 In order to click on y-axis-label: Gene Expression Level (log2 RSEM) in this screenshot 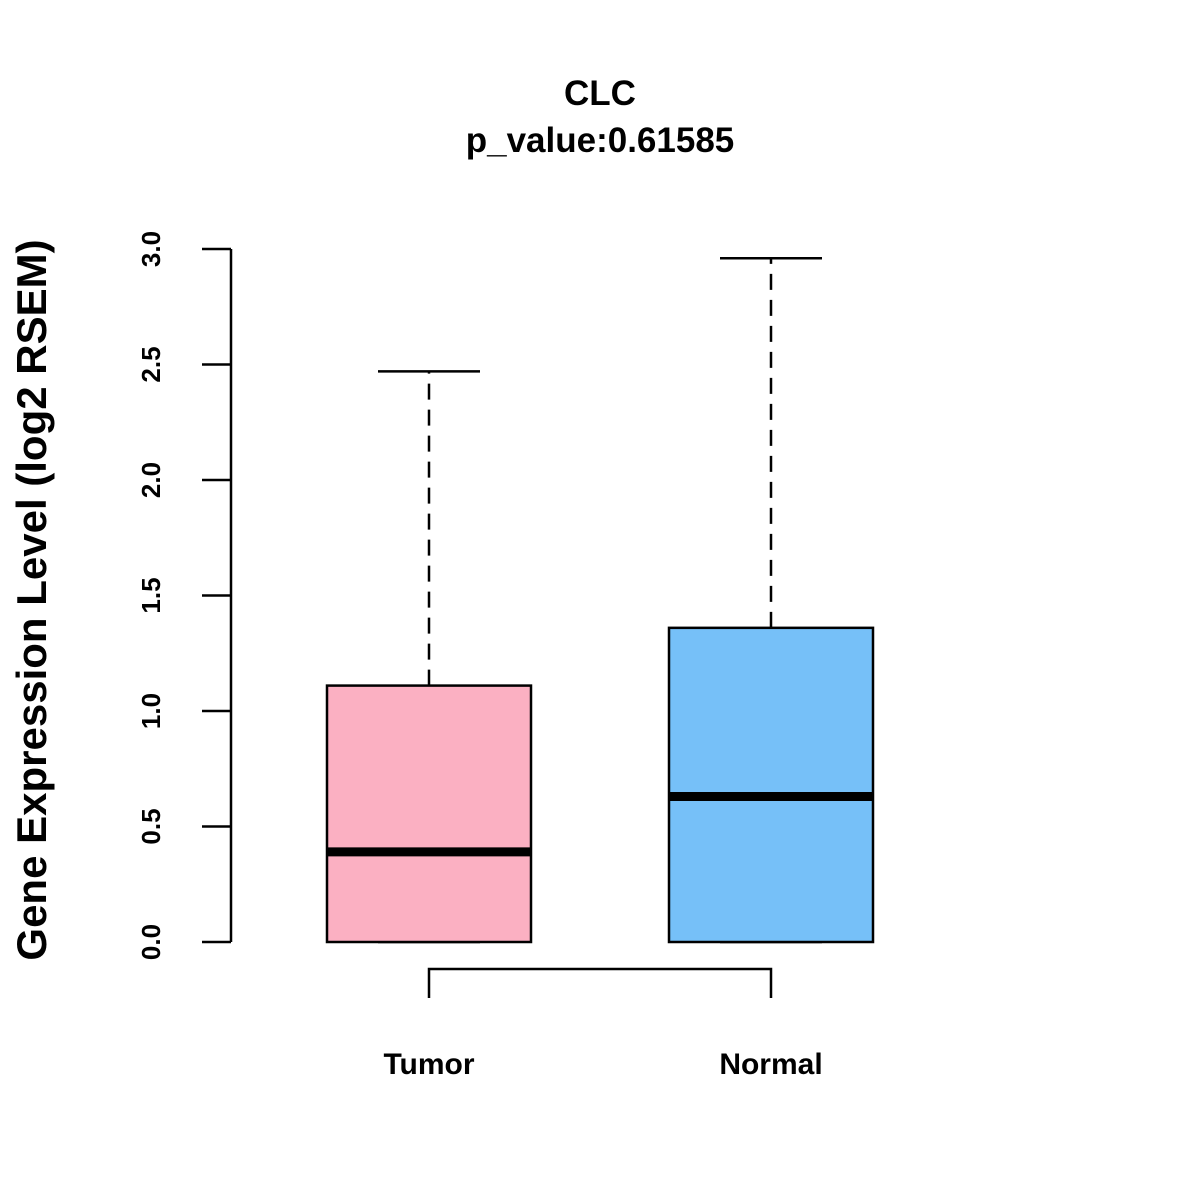, I will do `click(31, 599)`.